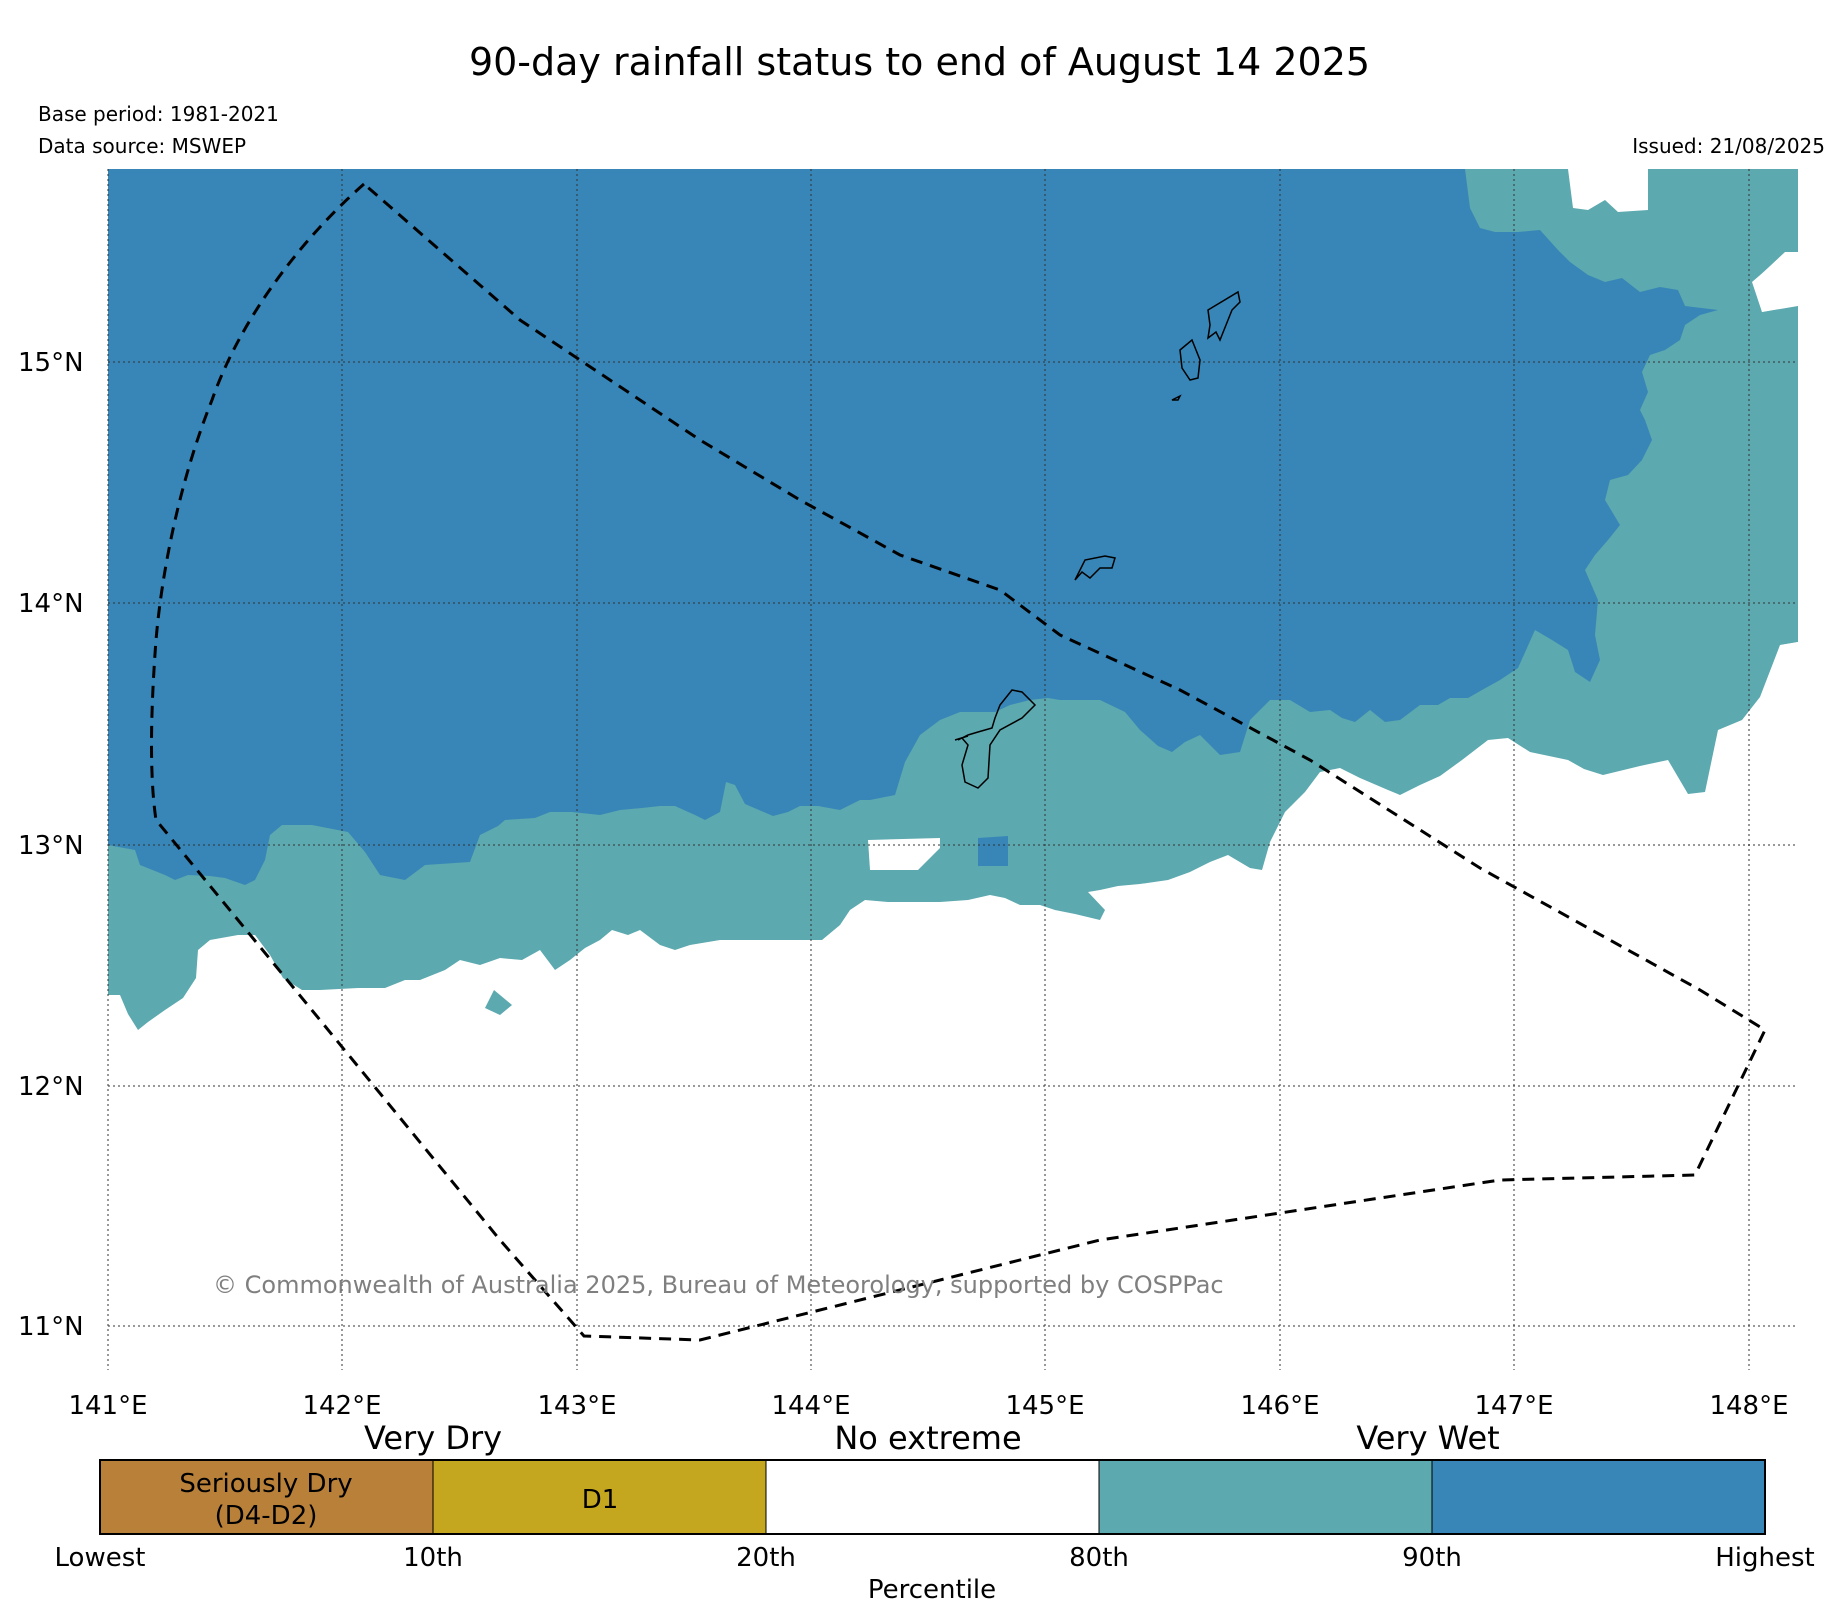 Image resolution: width=1839 pixels, height=1609 pixels. What do you see at coordinates (158, 114) in the screenshot?
I see `base-period-note: Base period: 1981-2021` at bounding box center [158, 114].